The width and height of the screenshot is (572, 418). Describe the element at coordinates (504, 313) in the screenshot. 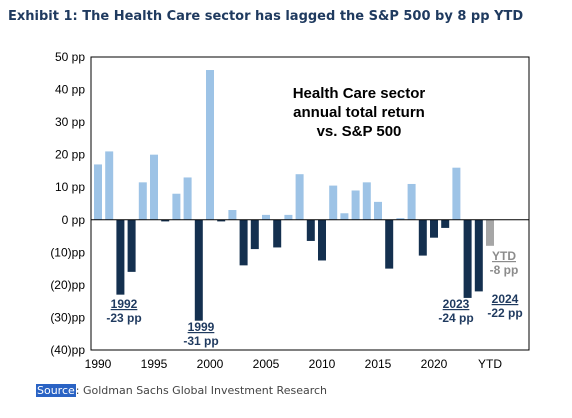

I see `annotation-value-2024: -22 pp` at that location.